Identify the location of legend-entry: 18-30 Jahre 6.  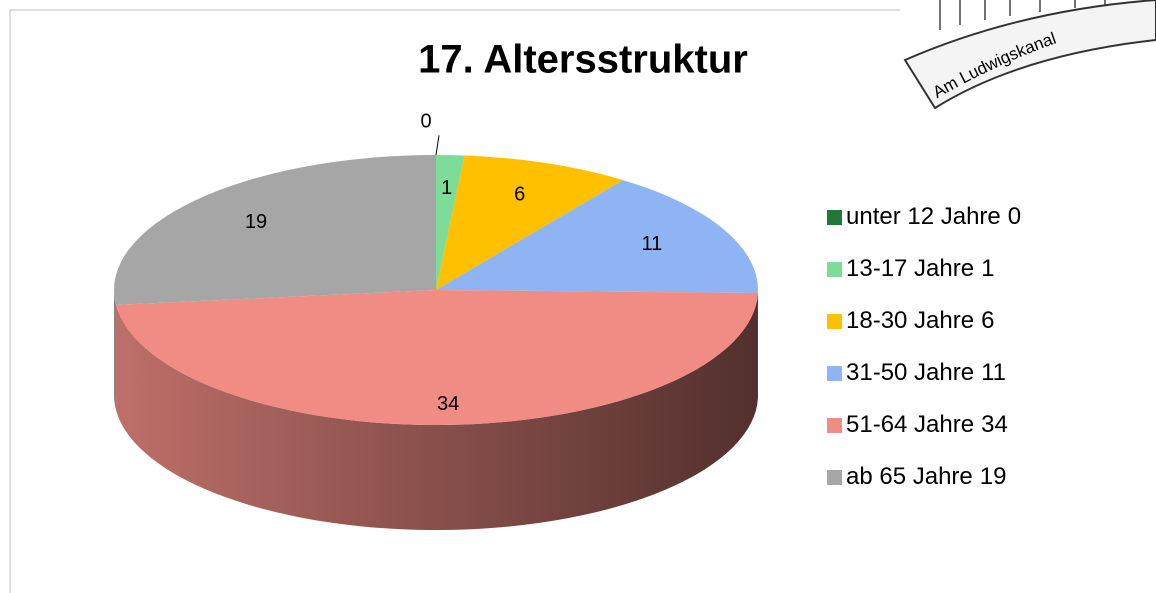
(910, 320).